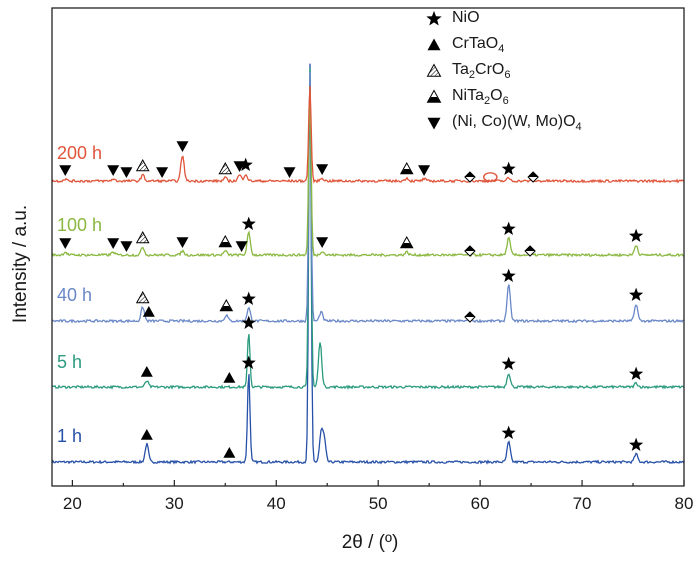  I want to click on legend-label: Ta2CrO6, so click(481, 71).